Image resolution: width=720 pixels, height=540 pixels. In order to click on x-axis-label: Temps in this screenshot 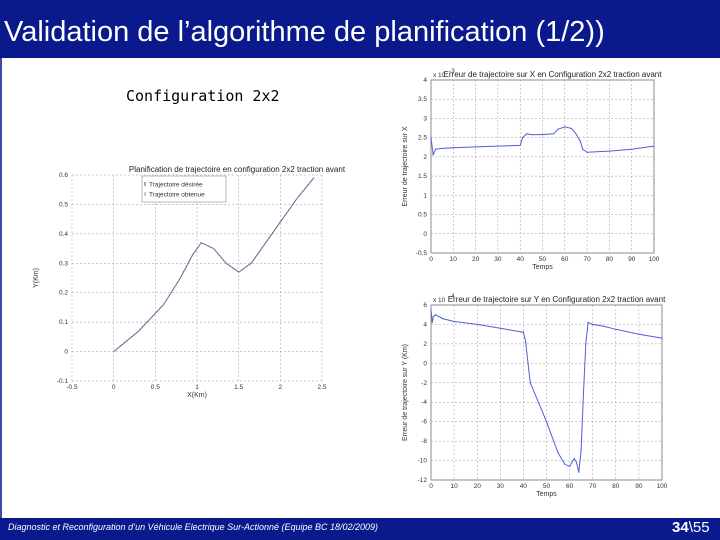, I will do `click(542, 267)`.